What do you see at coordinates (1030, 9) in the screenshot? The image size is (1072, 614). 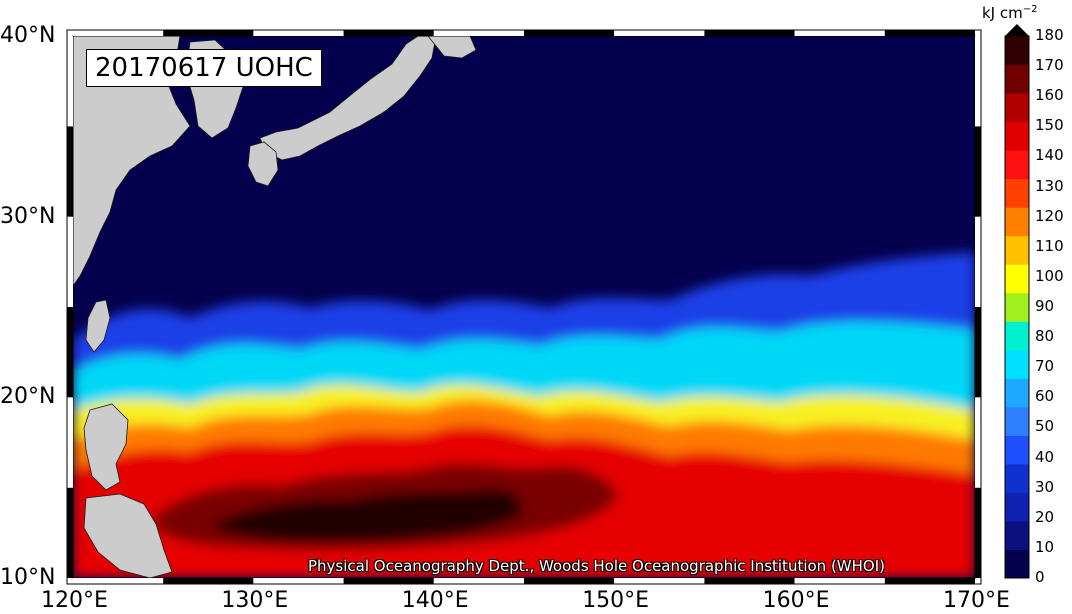 I see `colorbar-unit-exponent: −2` at bounding box center [1030, 9].